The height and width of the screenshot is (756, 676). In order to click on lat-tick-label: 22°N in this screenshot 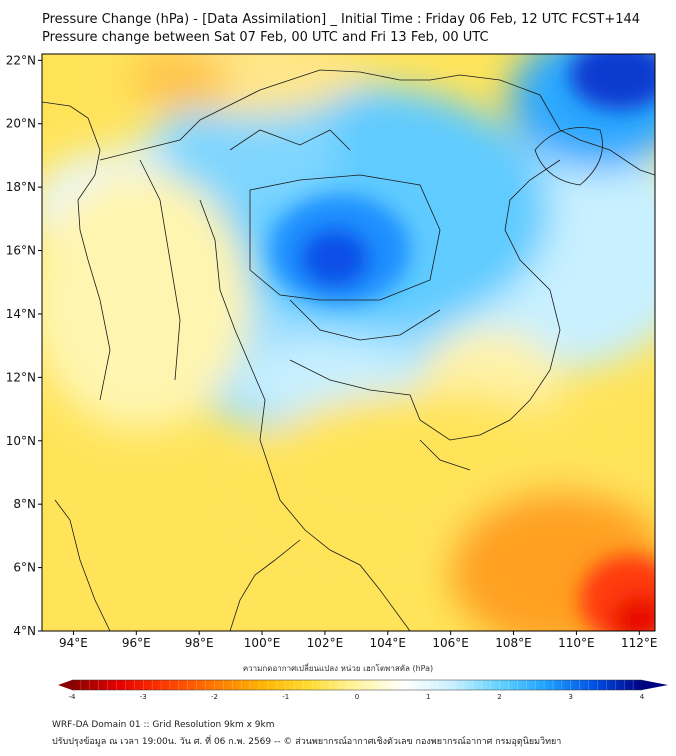, I will do `click(21, 60)`.